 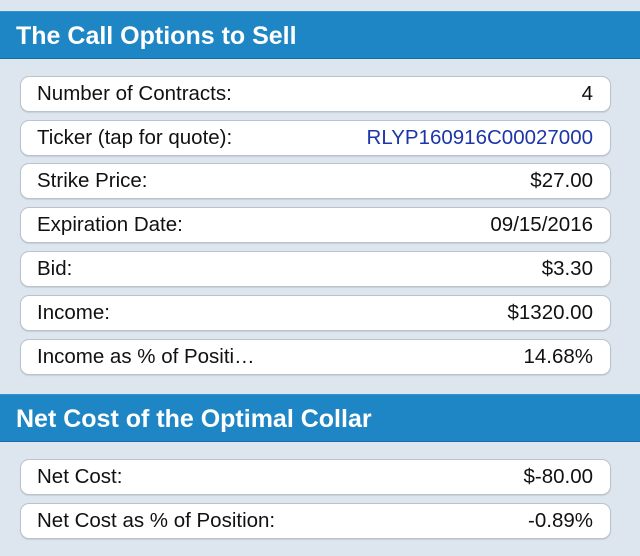 What do you see at coordinates (315, 94) in the screenshot?
I see `contracts-row: Number of Contracts: 4` at bounding box center [315, 94].